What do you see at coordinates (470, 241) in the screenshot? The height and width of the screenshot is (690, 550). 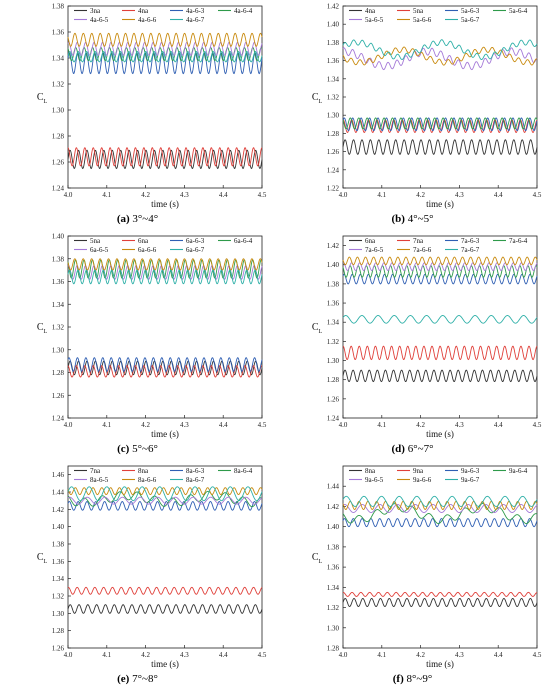 I see `legend-label: 7a-6-3` at bounding box center [470, 241].